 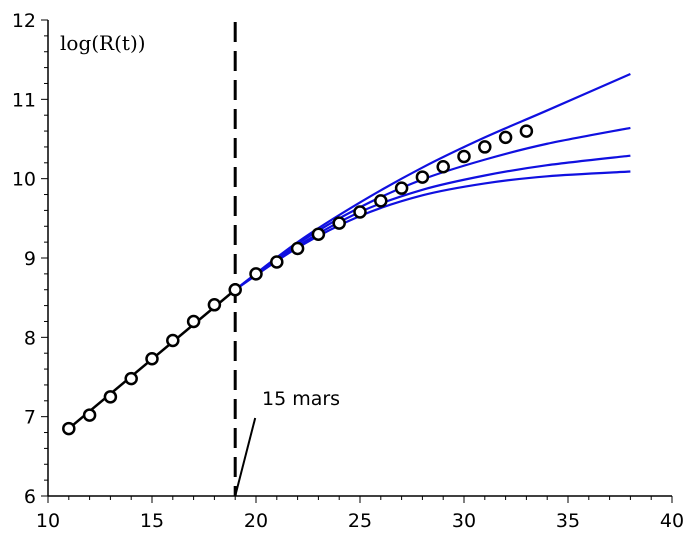 What do you see at coordinates (24, 100) in the screenshot?
I see `y-tick-label: 11` at bounding box center [24, 100].